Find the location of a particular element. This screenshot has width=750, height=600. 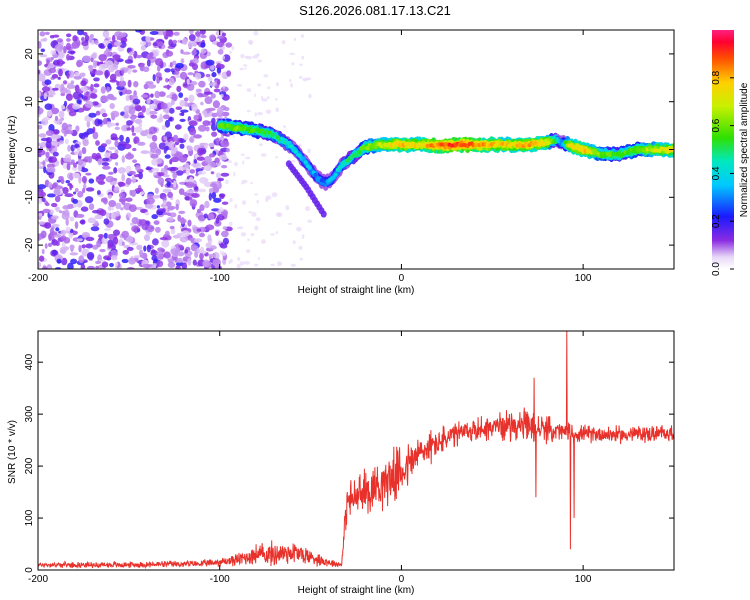

spectrogram-y-tick-label: 0 is located at coordinates (29, 149).